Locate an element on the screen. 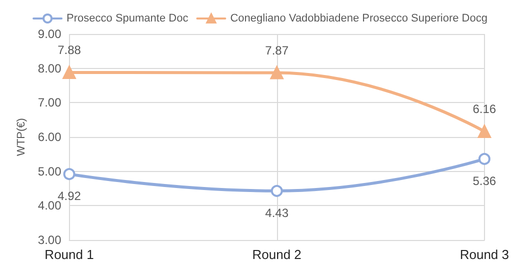 The height and width of the screenshot is (274, 520). y-tick-label: 6.00 is located at coordinates (50, 137).